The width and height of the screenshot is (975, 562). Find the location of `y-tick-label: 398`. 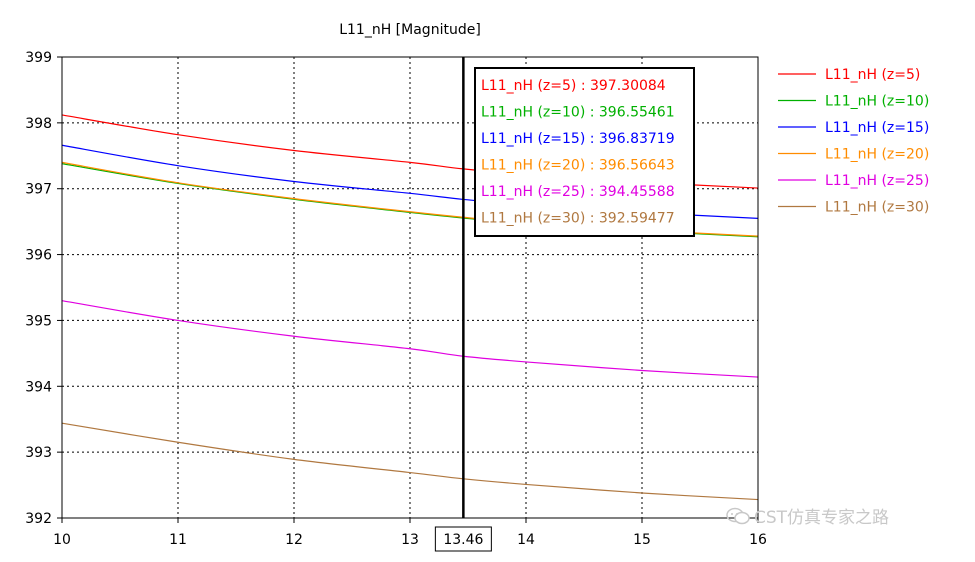

y-tick-label: 398 is located at coordinates (38, 124).